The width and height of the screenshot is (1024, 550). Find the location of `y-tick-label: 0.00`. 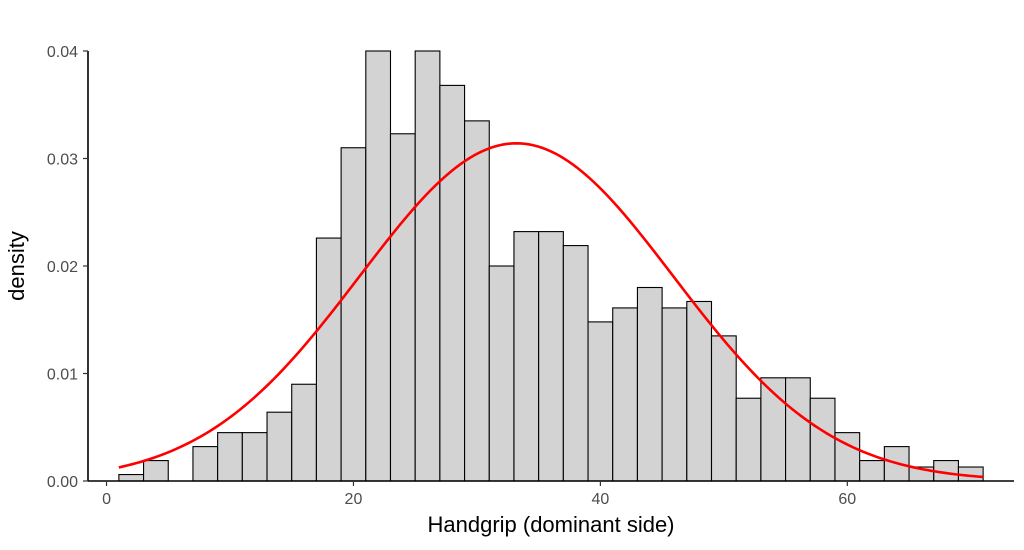

y-tick-label: 0.00 is located at coordinates (62, 482).